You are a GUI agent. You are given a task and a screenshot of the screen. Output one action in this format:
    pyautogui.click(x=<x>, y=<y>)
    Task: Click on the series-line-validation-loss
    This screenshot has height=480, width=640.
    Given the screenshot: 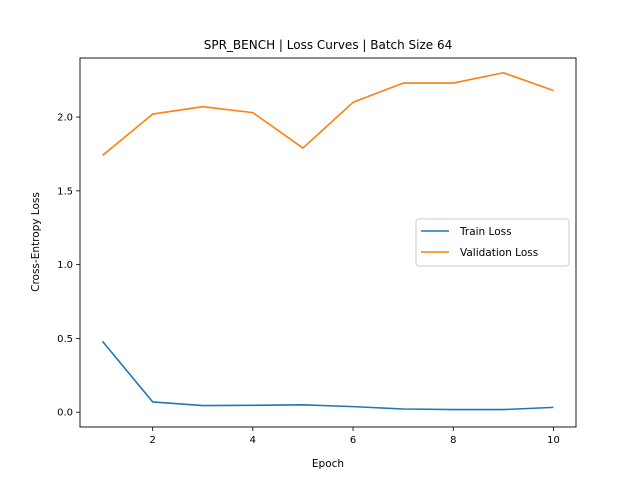 What is the action you would take?
    pyautogui.click(x=328, y=114)
    